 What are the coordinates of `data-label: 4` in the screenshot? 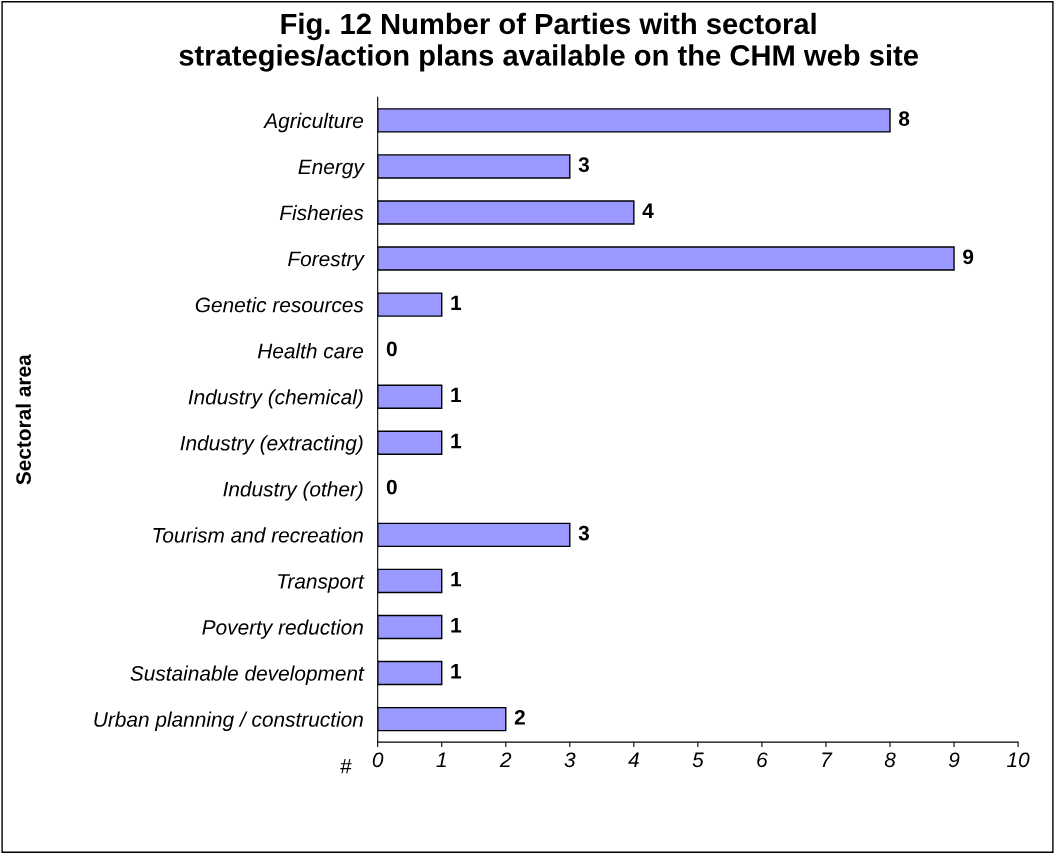 It's located at (648, 210).